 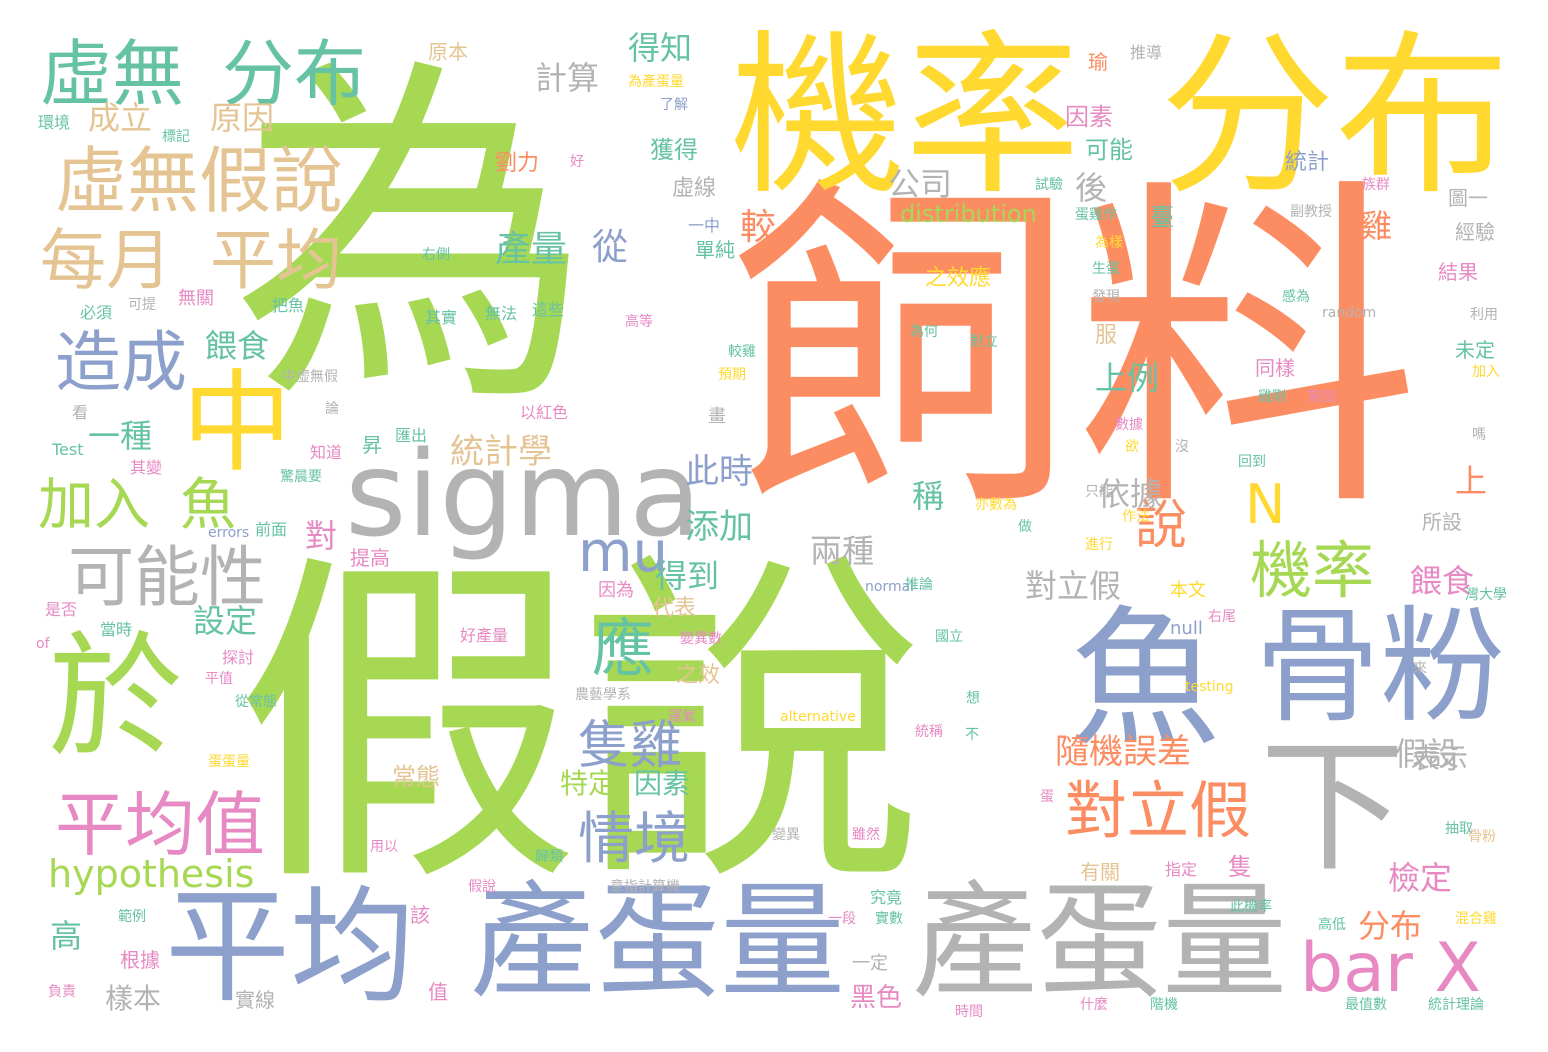 What do you see at coordinates (1098, 62) in the screenshot?
I see `cloud-word: 瑜` at bounding box center [1098, 62].